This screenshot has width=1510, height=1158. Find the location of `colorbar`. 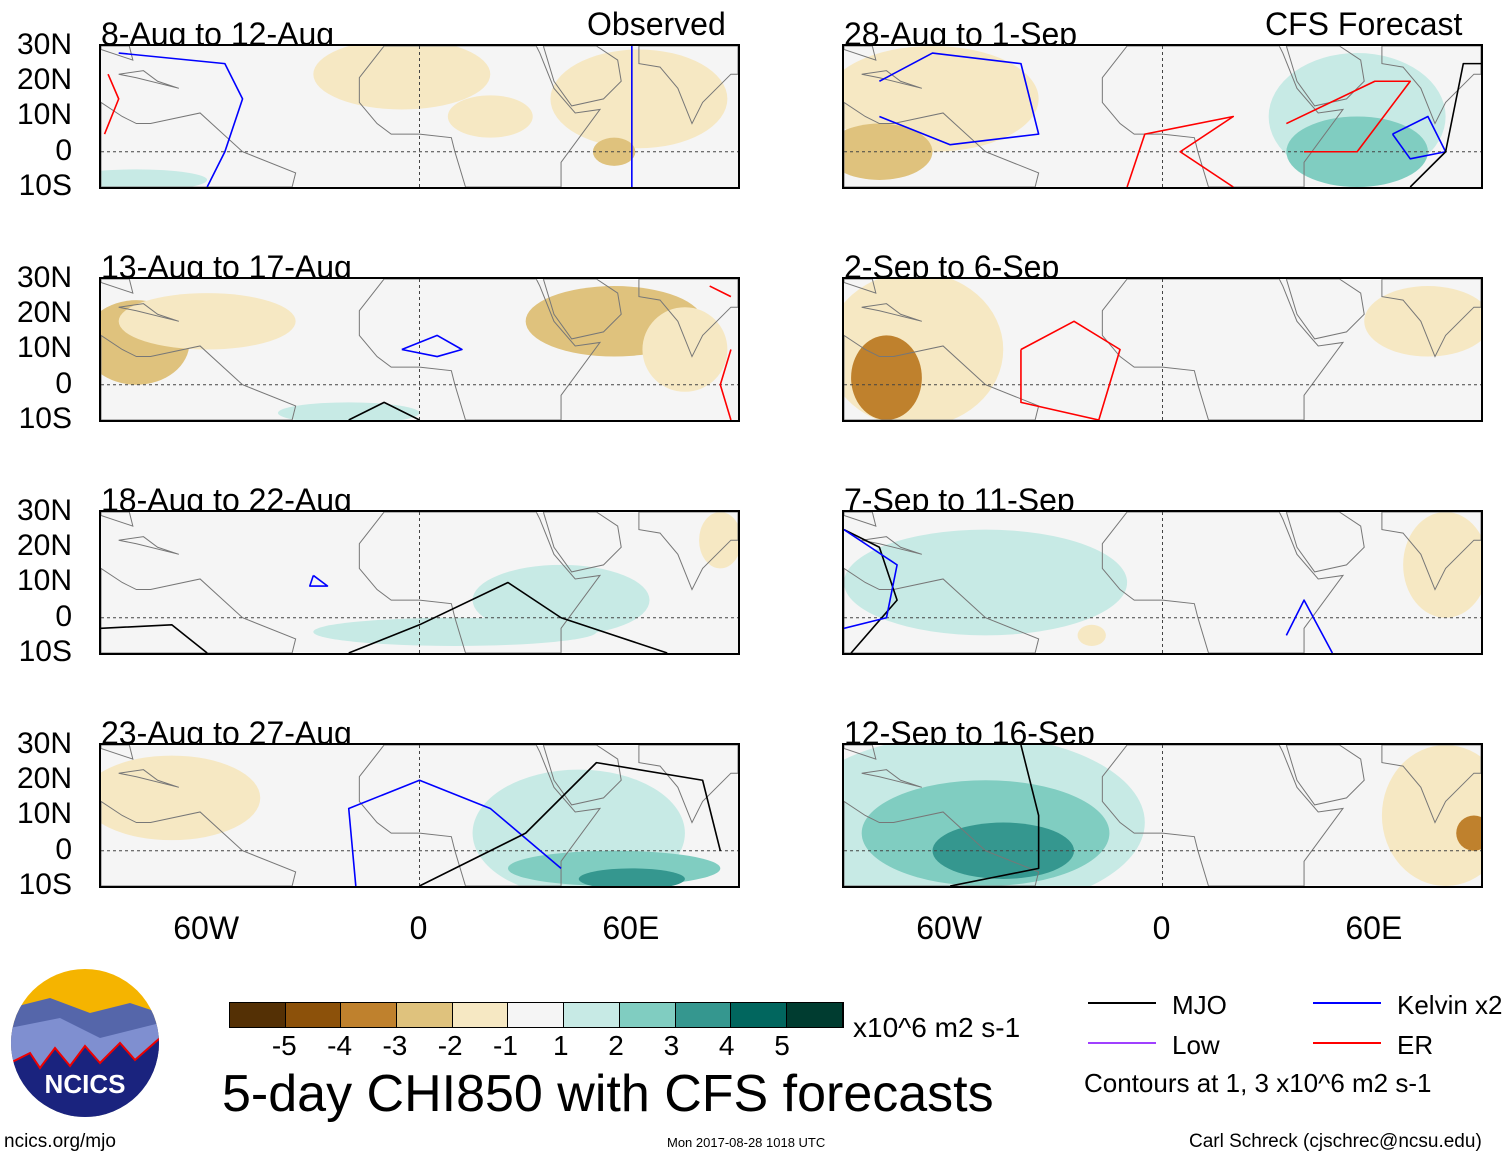

colorbar is located at coordinates (536, 1015).